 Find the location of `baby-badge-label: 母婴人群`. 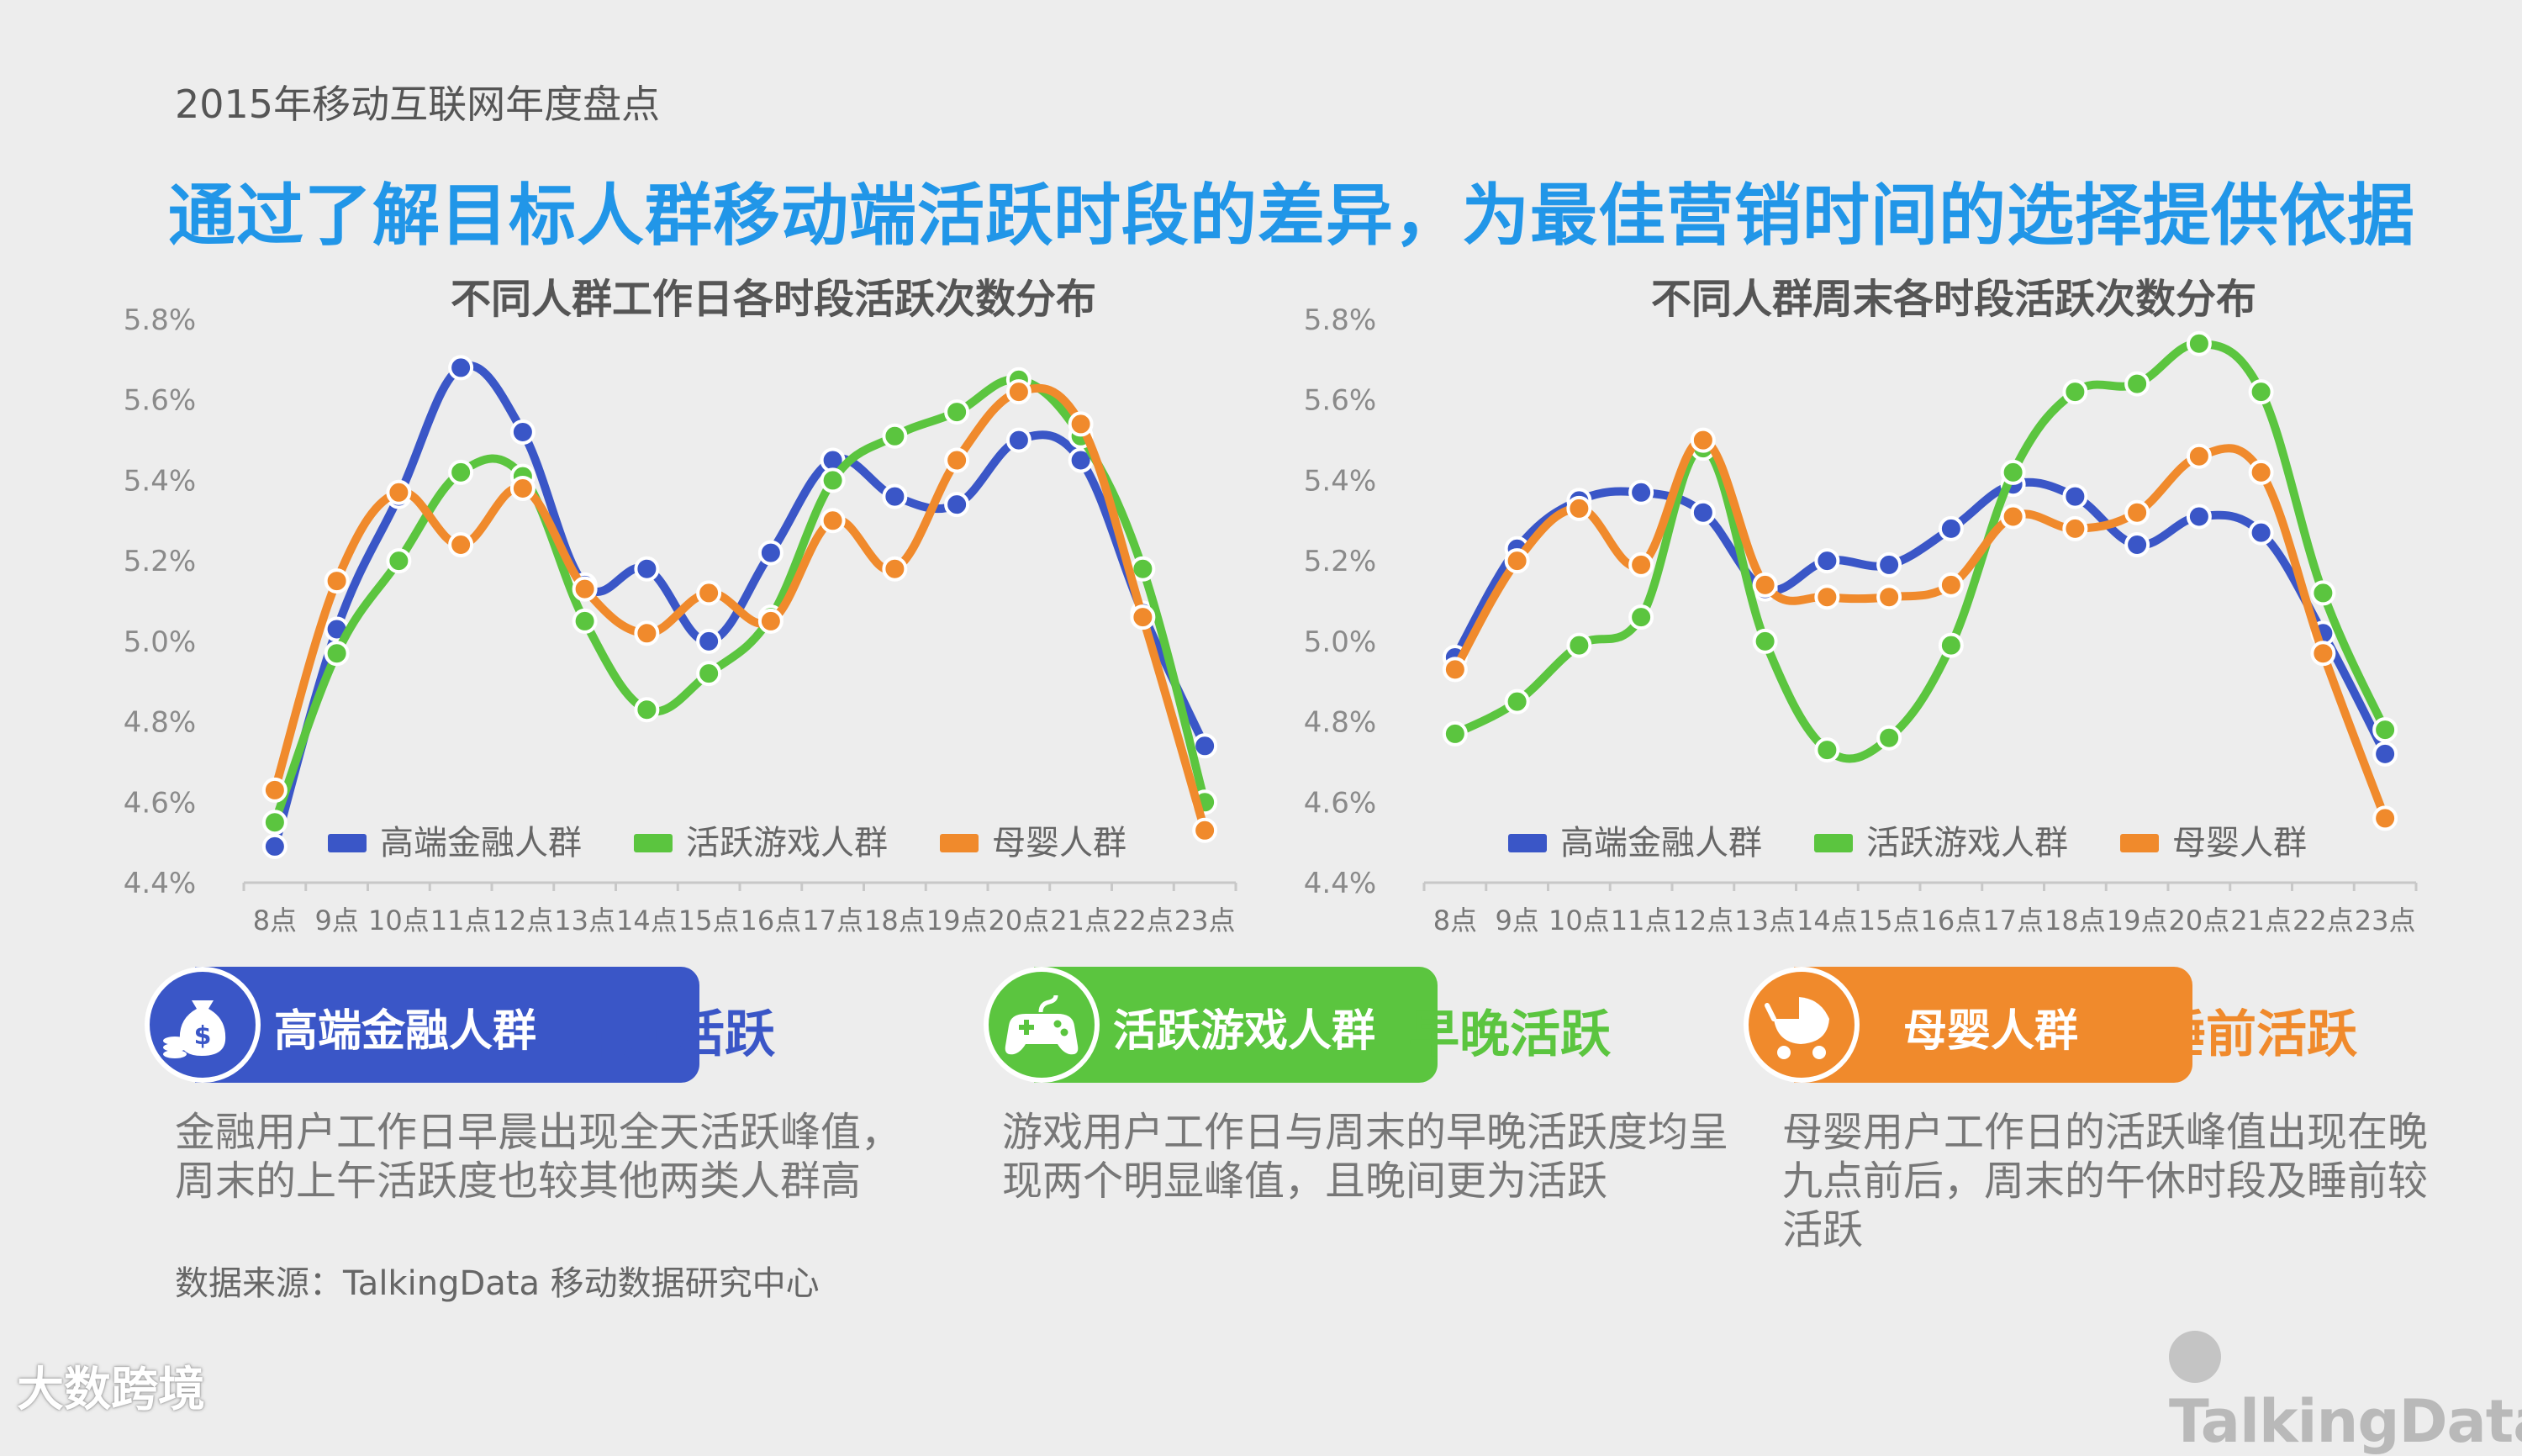

baby-badge-label: 母婴人群 is located at coordinates (1991, 1031).